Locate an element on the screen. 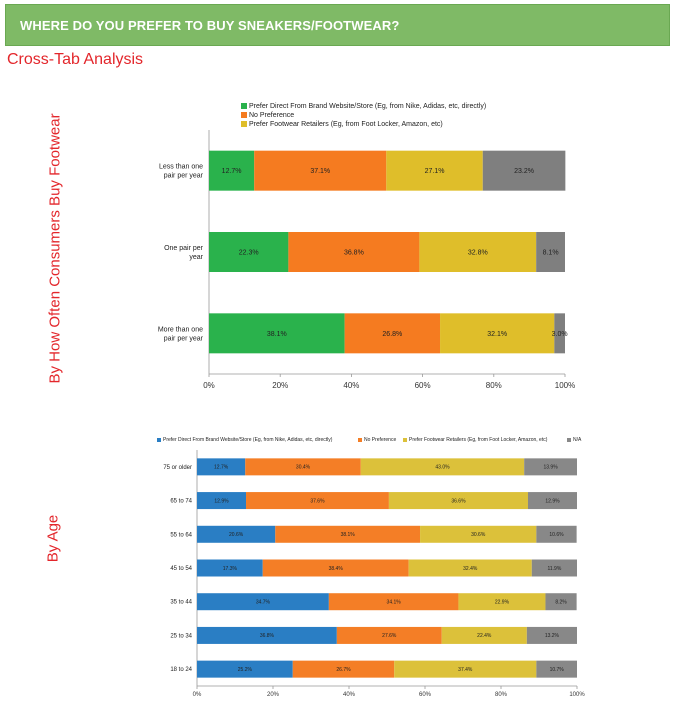  data-label: 10.6% is located at coordinates (556, 535).